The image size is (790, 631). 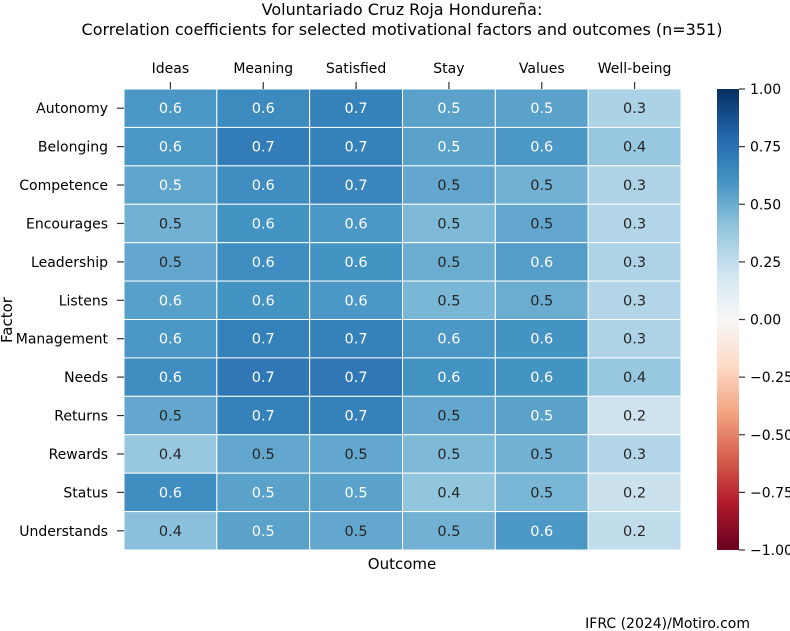 What do you see at coordinates (765, 90) in the screenshot?
I see `colorbar-tick-label: 1.00` at bounding box center [765, 90].